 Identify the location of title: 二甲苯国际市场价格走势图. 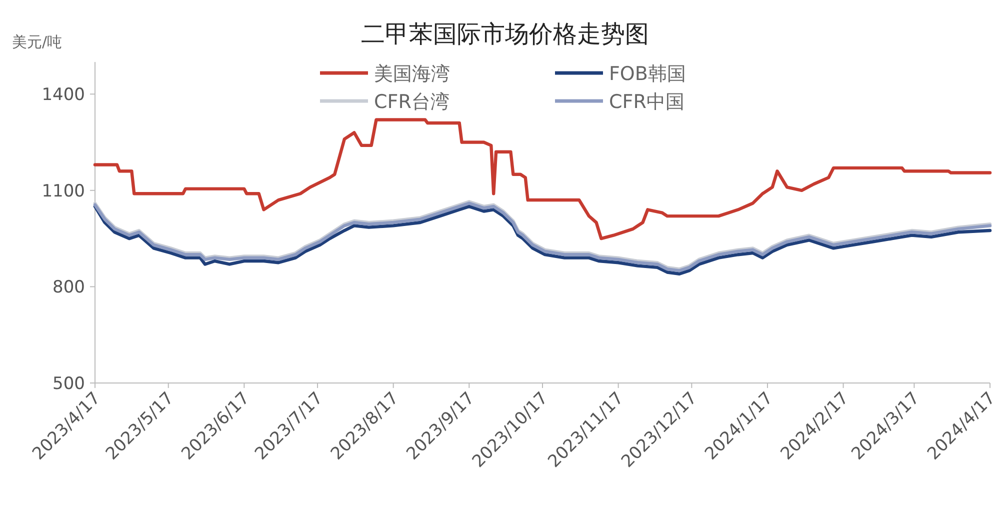
(505, 34).